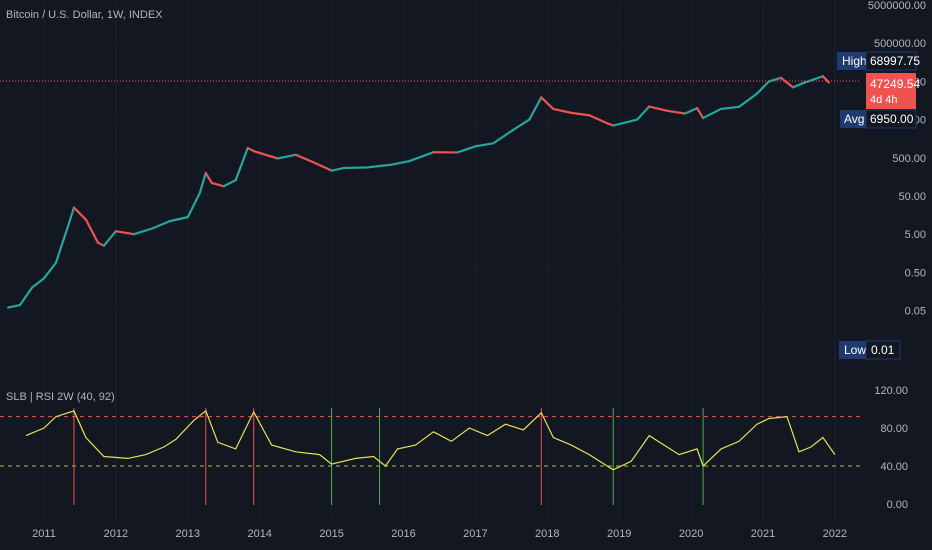  Describe the element at coordinates (855, 350) in the screenshot. I see `low-label: Low` at that location.